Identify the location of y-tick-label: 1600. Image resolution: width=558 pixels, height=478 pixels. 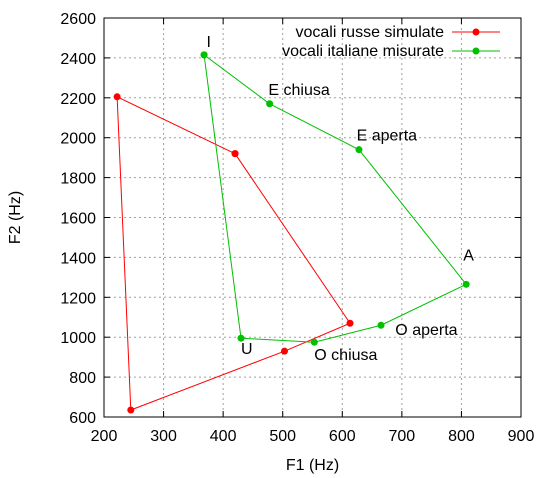
(78, 219).